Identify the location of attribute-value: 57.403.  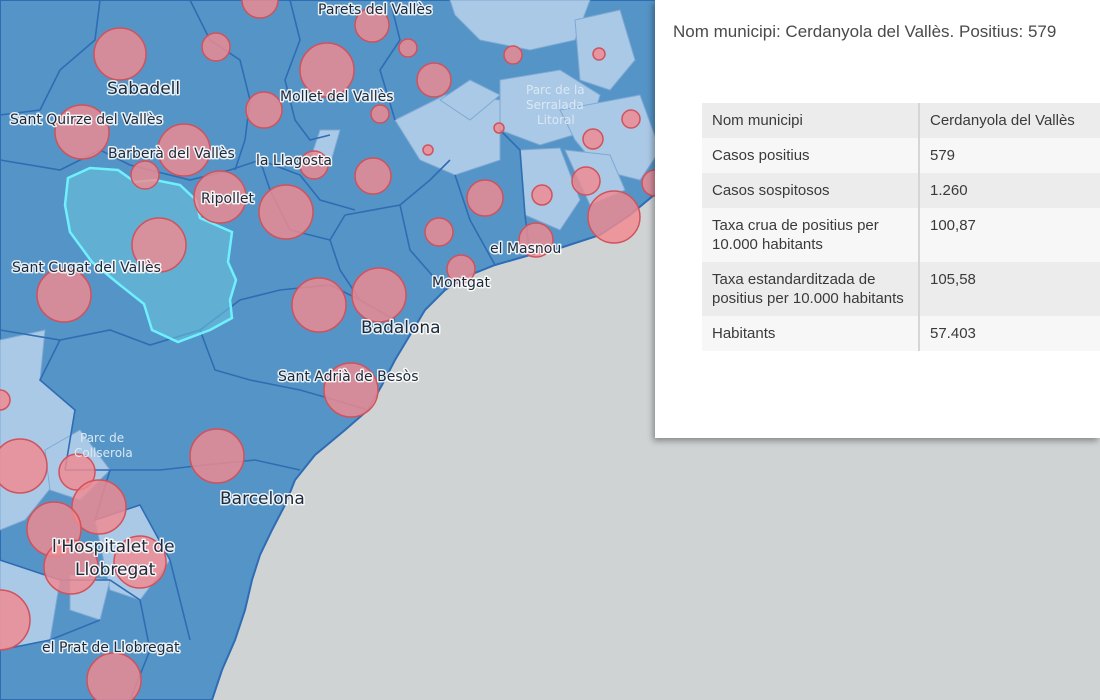
(1009, 333).